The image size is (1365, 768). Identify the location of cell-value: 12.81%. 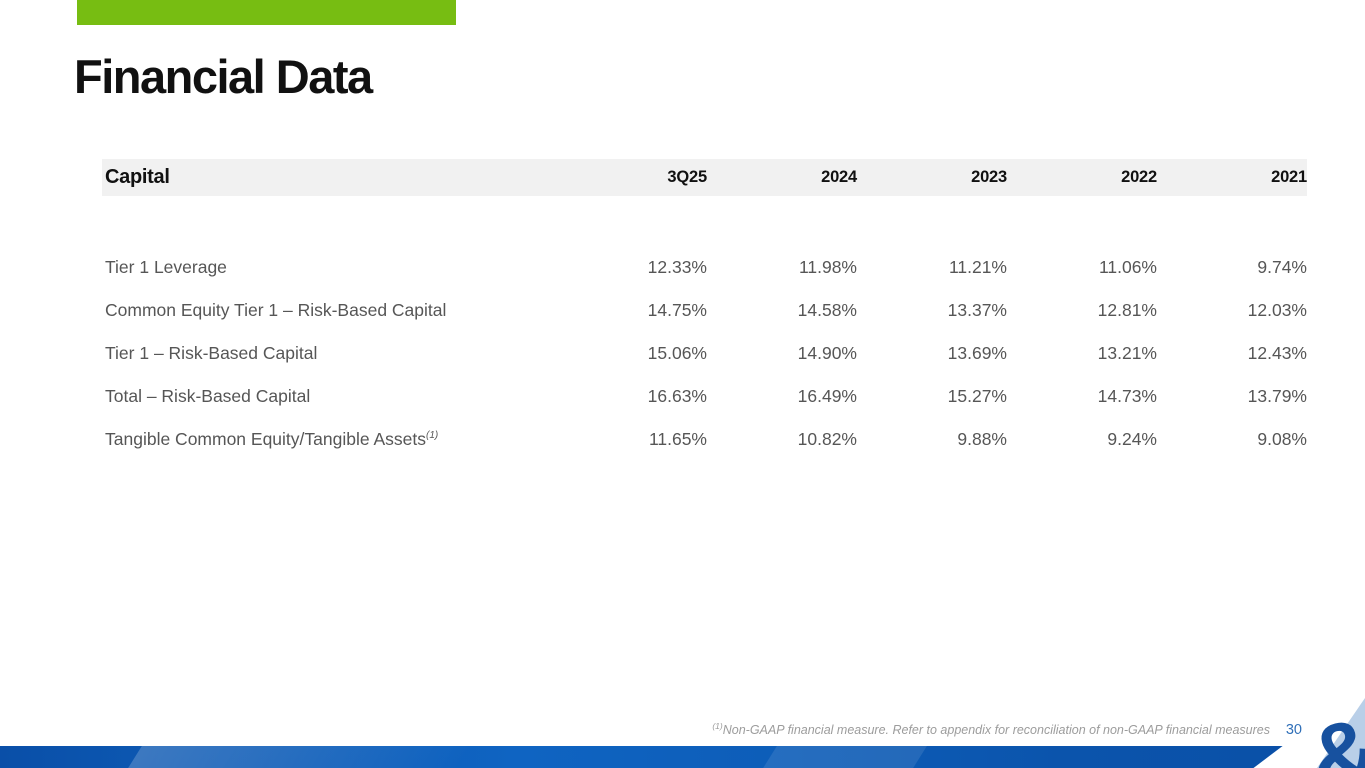
(1127, 310).